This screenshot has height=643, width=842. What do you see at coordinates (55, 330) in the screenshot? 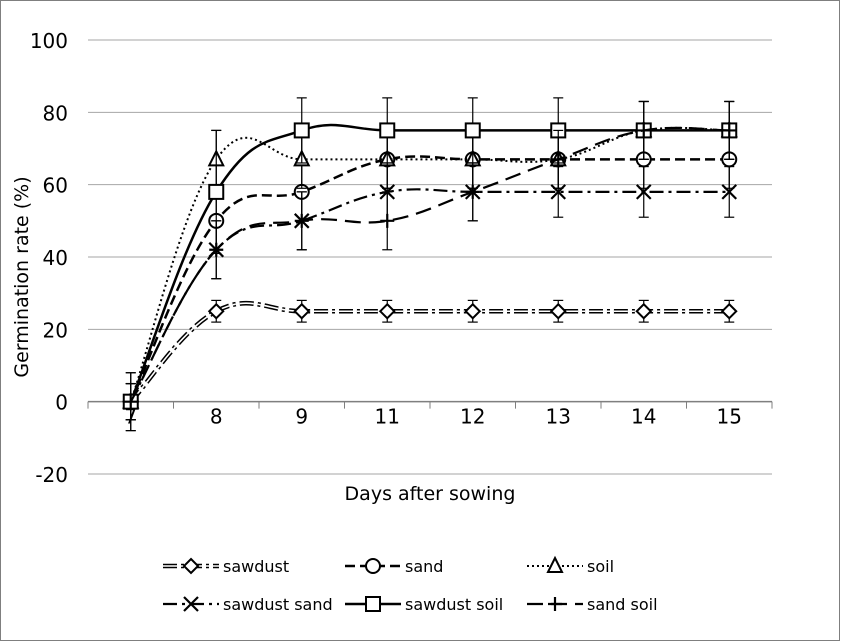
I see `y-tick-label: 20` at bounding box center [55, 330].